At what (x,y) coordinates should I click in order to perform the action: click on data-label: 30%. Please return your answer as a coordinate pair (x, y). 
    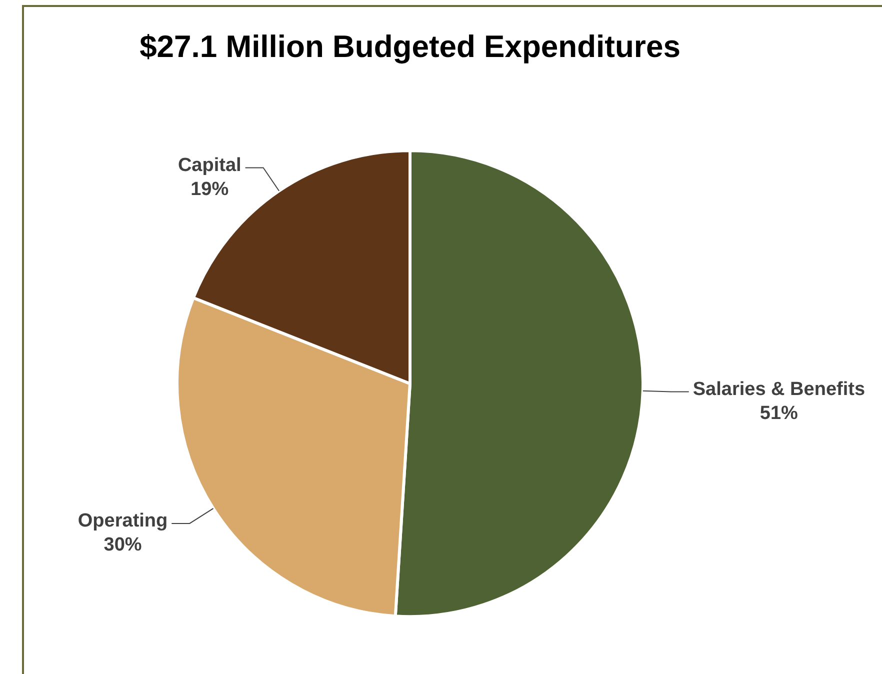
    Looking at the image, I should click on (123, 545).